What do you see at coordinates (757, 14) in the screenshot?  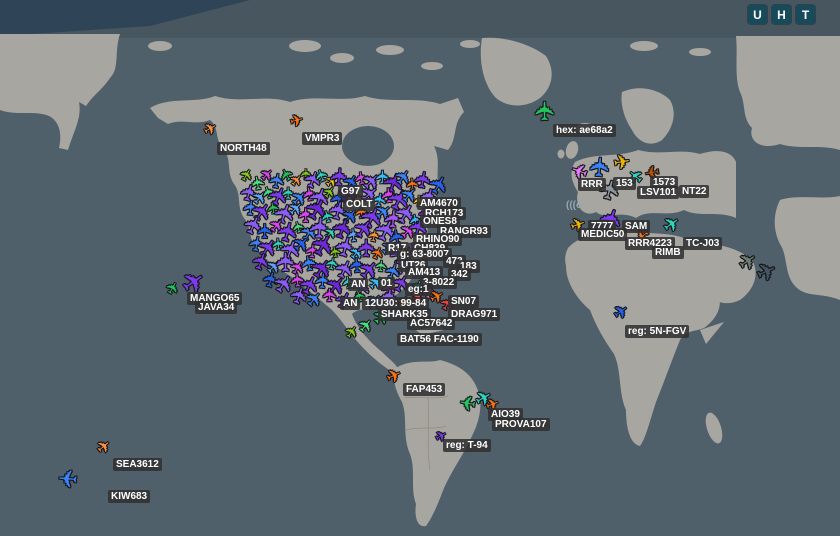 I see `units-button: U` at bounding box center [757, 14].